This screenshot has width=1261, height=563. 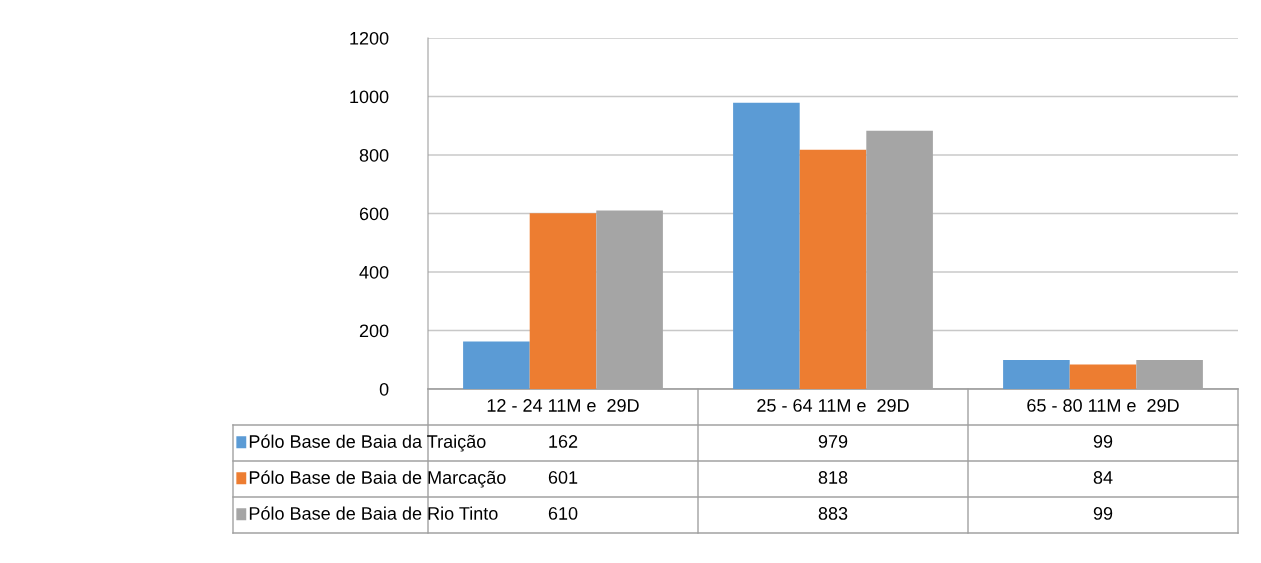 I want to click on y-tick-label: 400, so click(x=374, y=272).